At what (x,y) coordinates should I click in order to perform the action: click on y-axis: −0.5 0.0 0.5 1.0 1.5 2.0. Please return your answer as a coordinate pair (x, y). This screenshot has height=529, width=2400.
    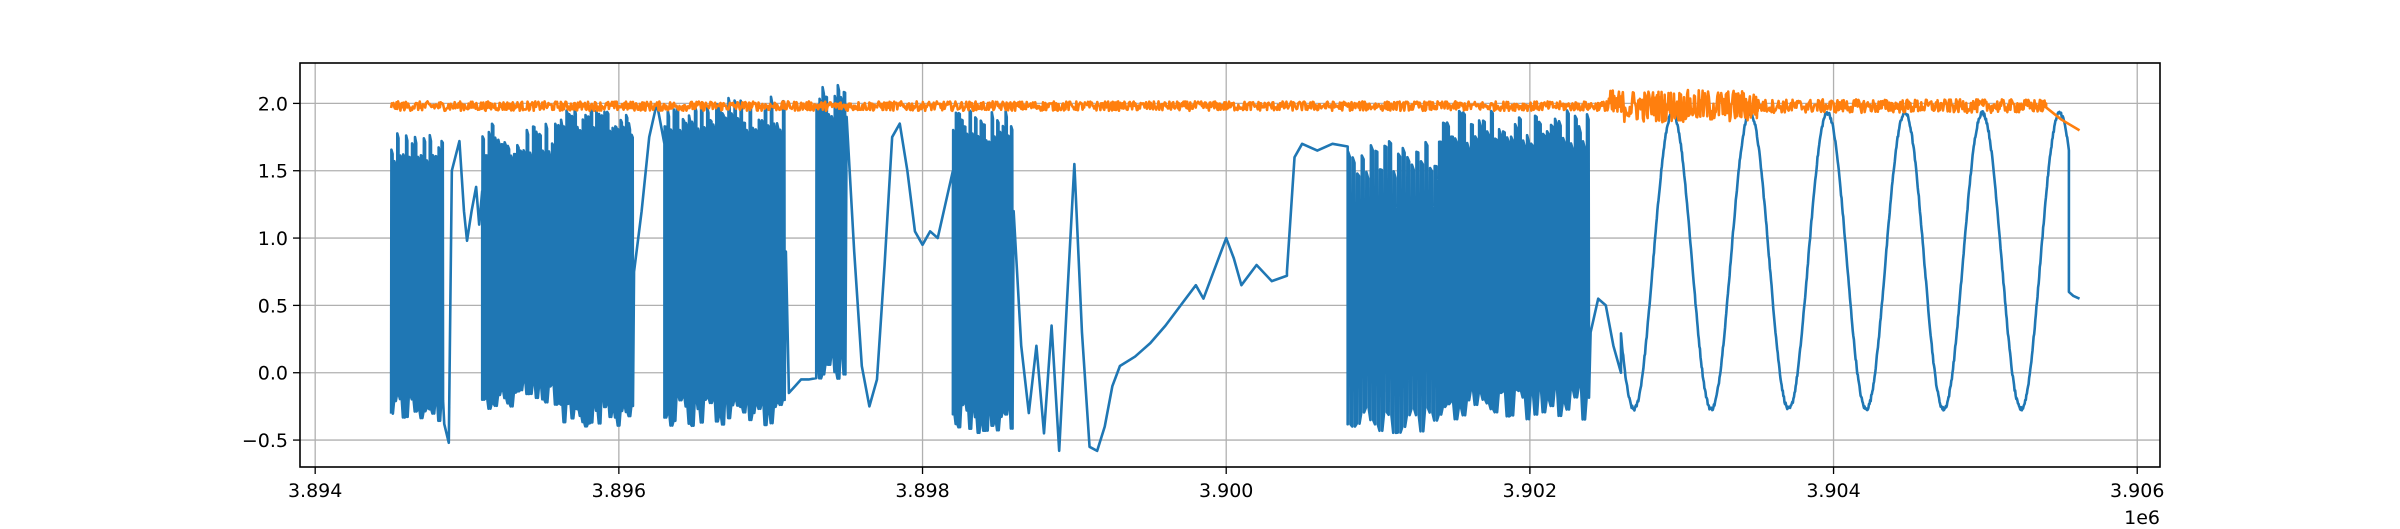
    Looking at the image, I should click on (271, 272).